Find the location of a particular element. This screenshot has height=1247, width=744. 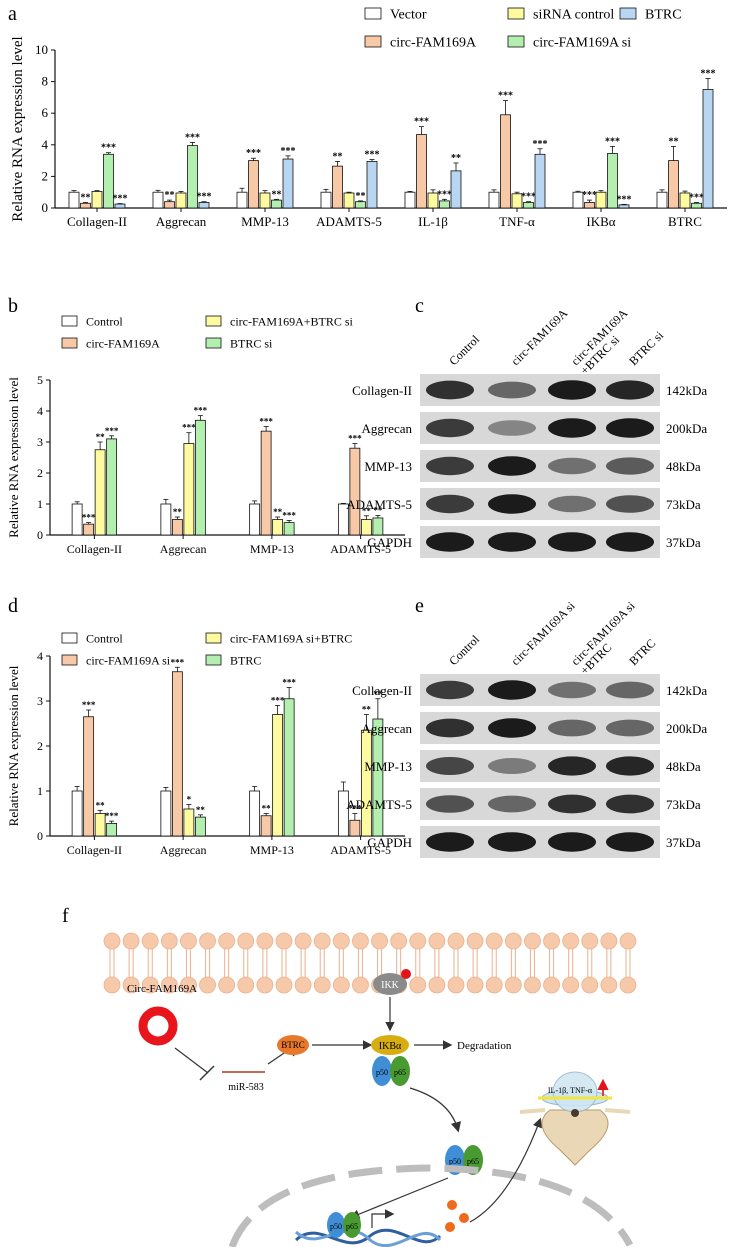

panel-label-c: c is located at coordinates (419, 306).